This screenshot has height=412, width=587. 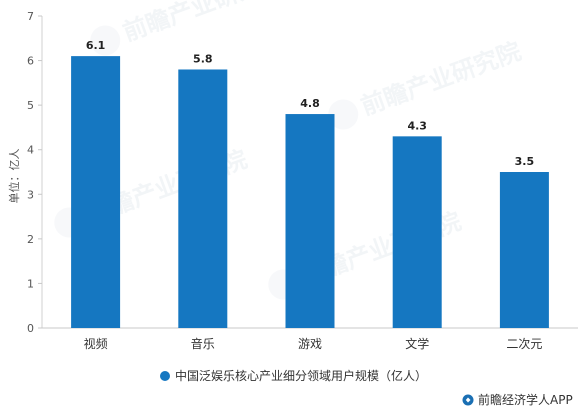 I want to click on brand-badge: 前瞻经济学人APP, so click(x=517, y=399).